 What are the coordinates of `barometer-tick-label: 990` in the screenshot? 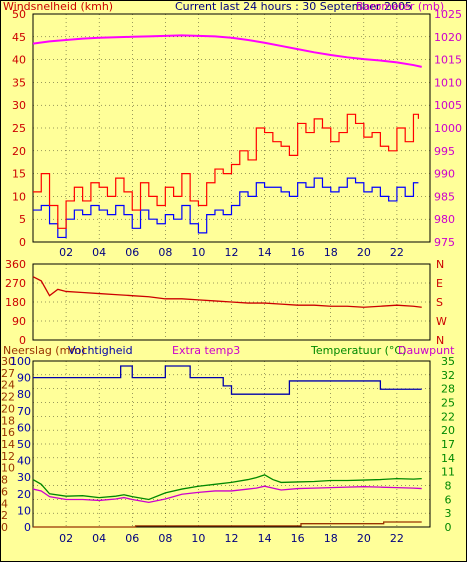 It's located at (444, 174).